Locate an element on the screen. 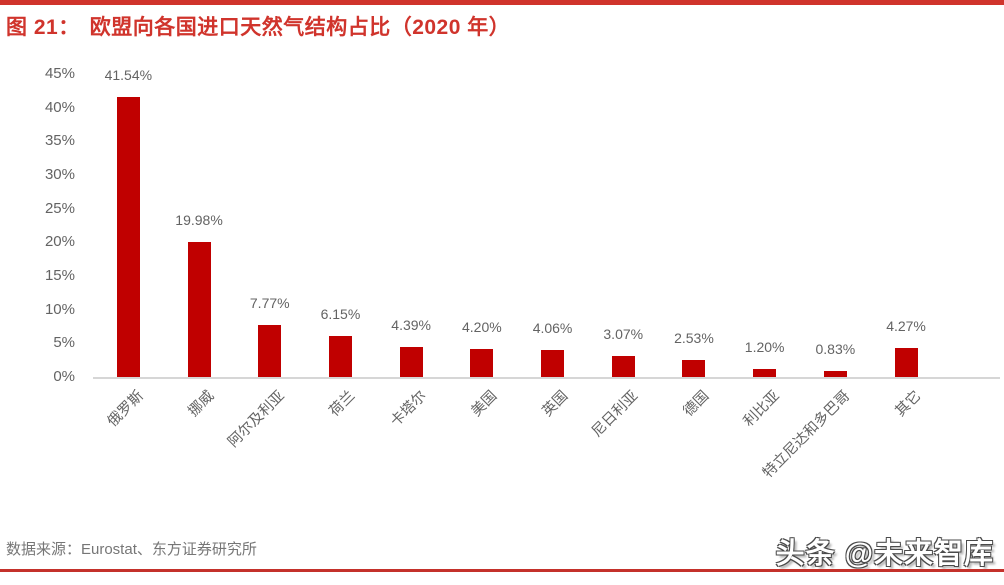 The width and height of the screenshot is (1004, 585). y-axis-tick-label: 10% is located at coordinates (59, 309).